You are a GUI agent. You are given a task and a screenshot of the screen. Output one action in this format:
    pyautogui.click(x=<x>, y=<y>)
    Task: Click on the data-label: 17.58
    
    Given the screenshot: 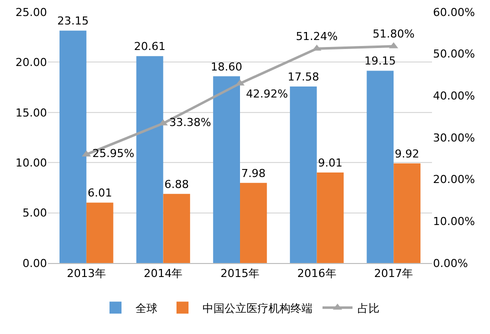 What is the action you would take?
    pyautogui.click(x=304, y=77)
    